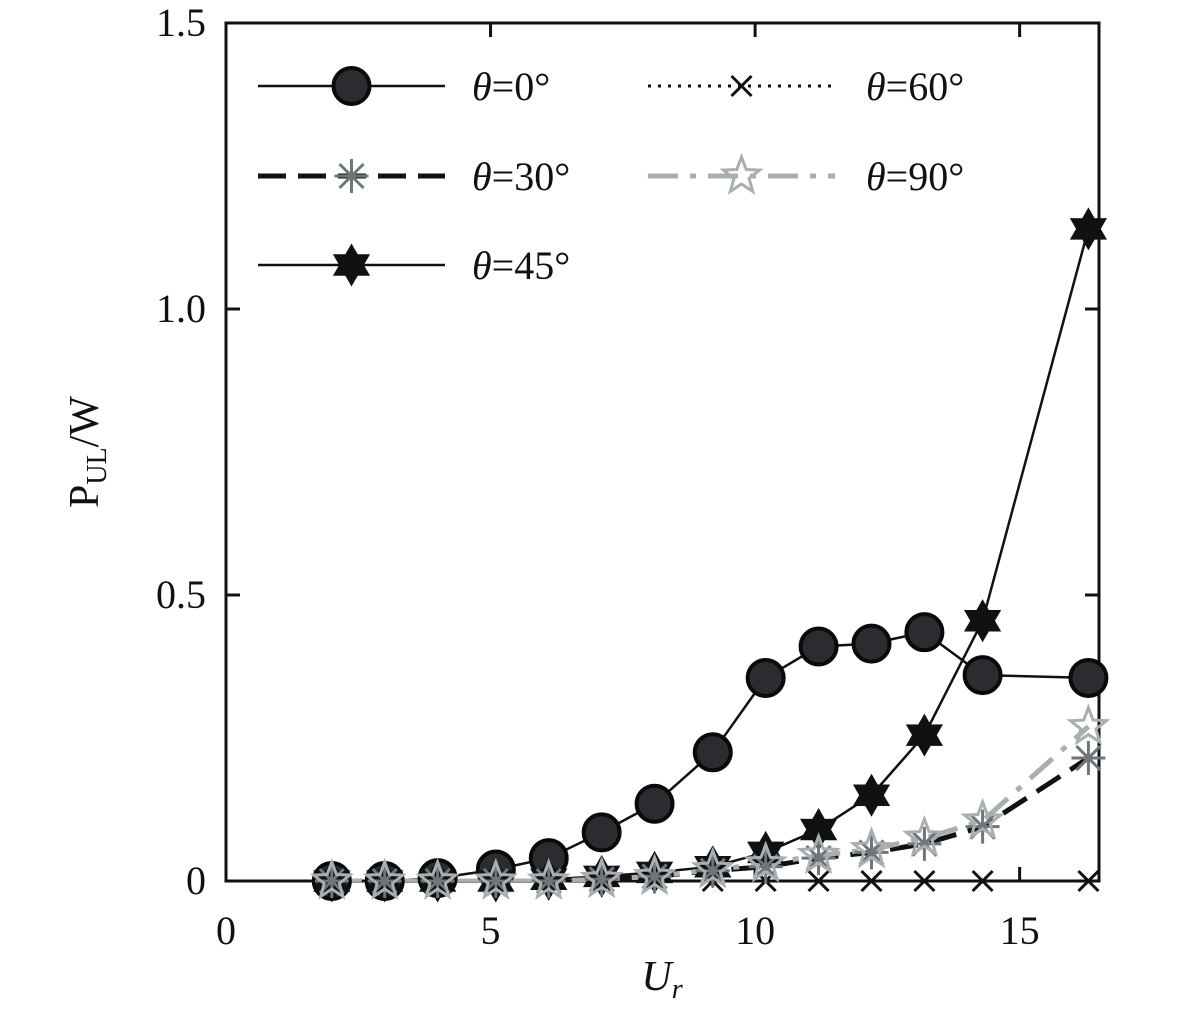 The image size is (1181, 1014). What do you see at coordinates (521, 176) in the screenshot?
I see `legend-label: θ=30°` at bounding box center [521, 176].